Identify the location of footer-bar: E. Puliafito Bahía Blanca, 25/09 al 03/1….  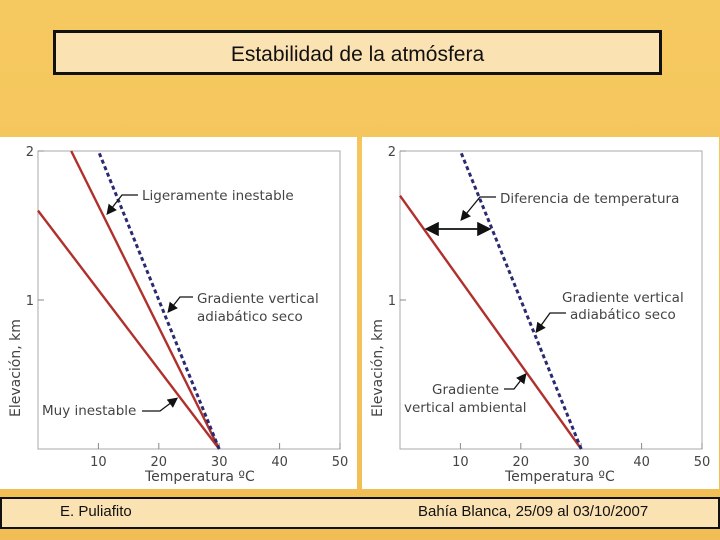
(360, 513).